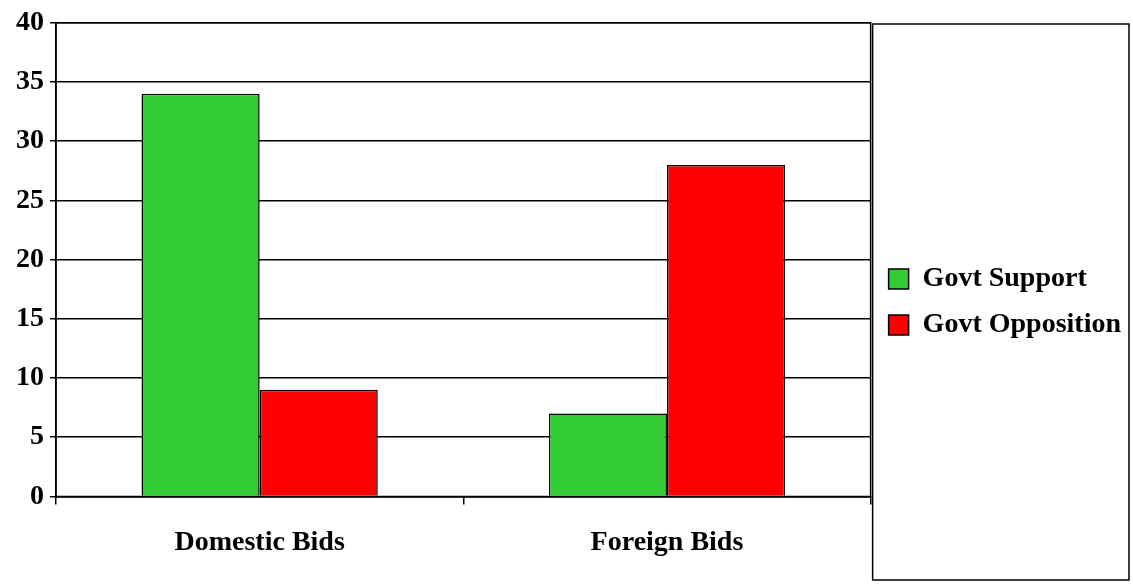  What do you see at coordinates (30, 317) in the screenshot?
I see `y-tick-label: 15` at bounding box center [30, 317].